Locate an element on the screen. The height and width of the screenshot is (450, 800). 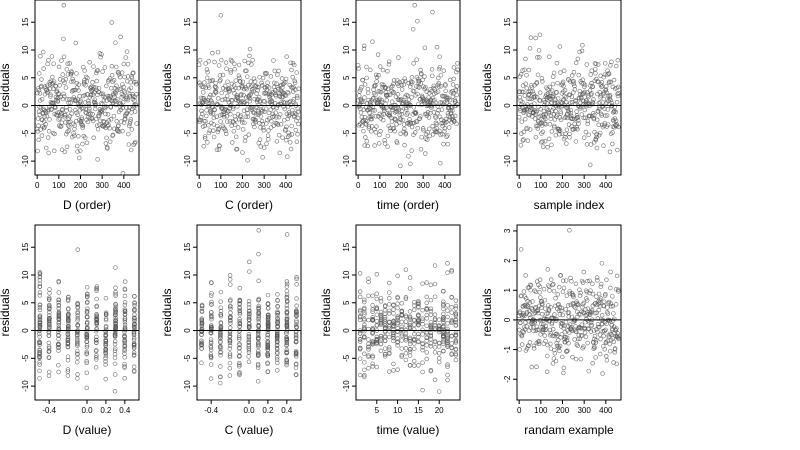
y-tick-label: 15 is located at coordinates (25, 21).